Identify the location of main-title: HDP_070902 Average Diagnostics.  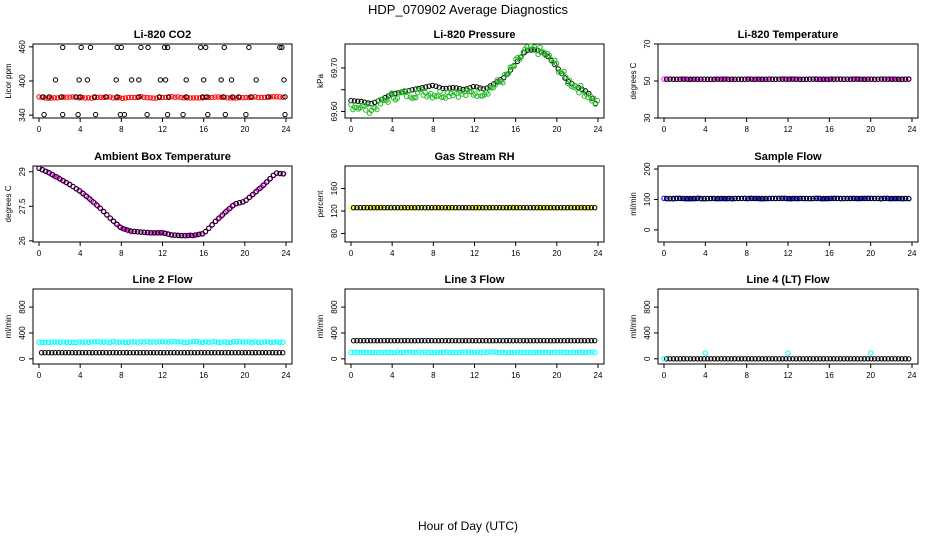
(468, 9).